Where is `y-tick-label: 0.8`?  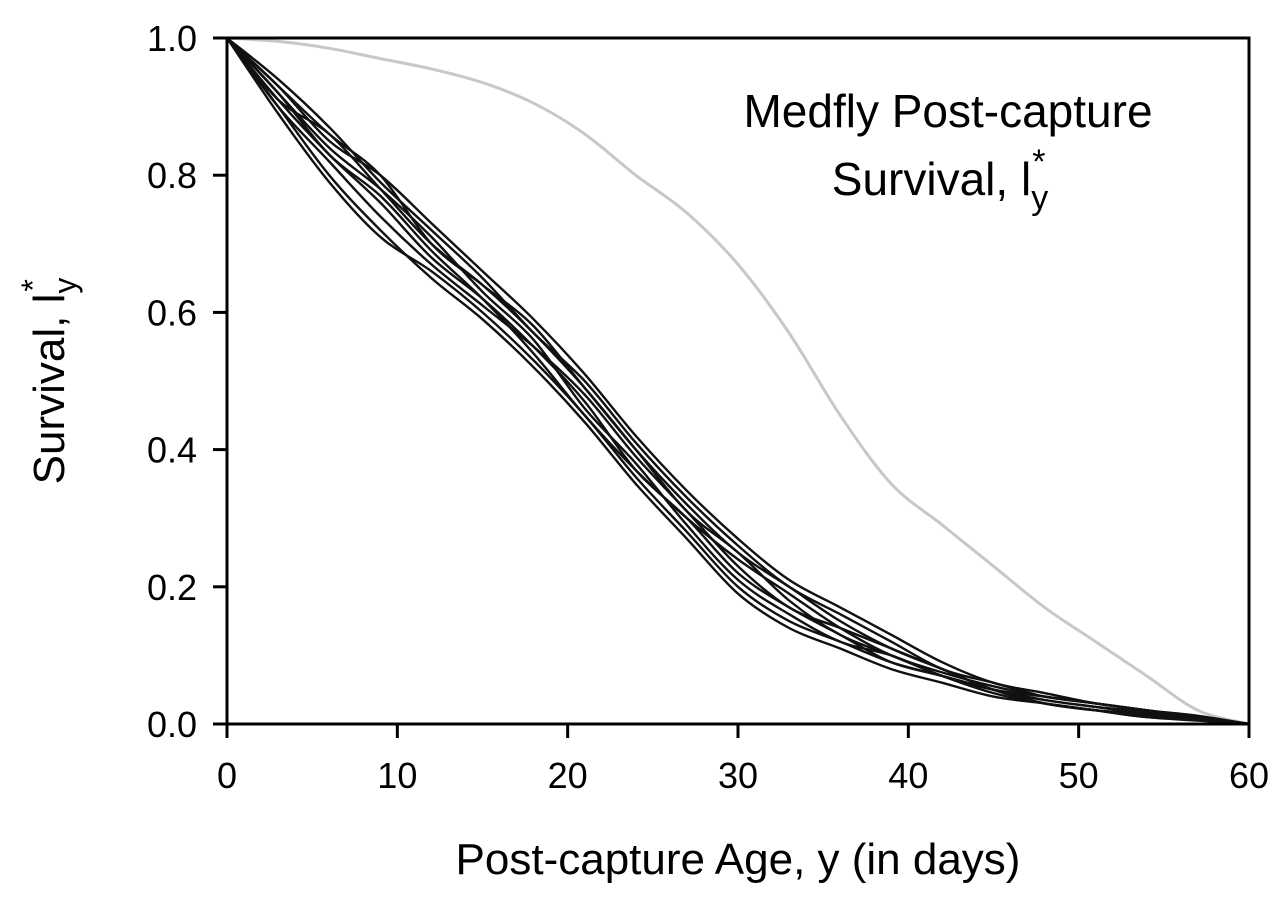 y-tick-label: 0.8 is located at coordinates (172, 175).